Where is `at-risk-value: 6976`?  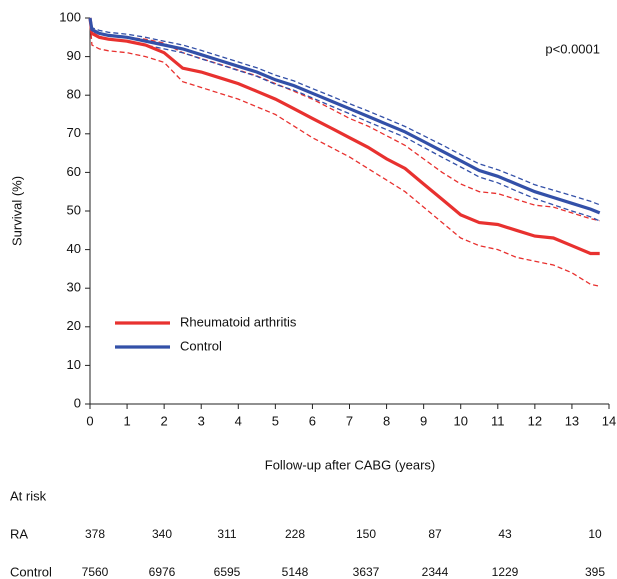
at-risk-value: 6976 is located at coordinates (162, 572).